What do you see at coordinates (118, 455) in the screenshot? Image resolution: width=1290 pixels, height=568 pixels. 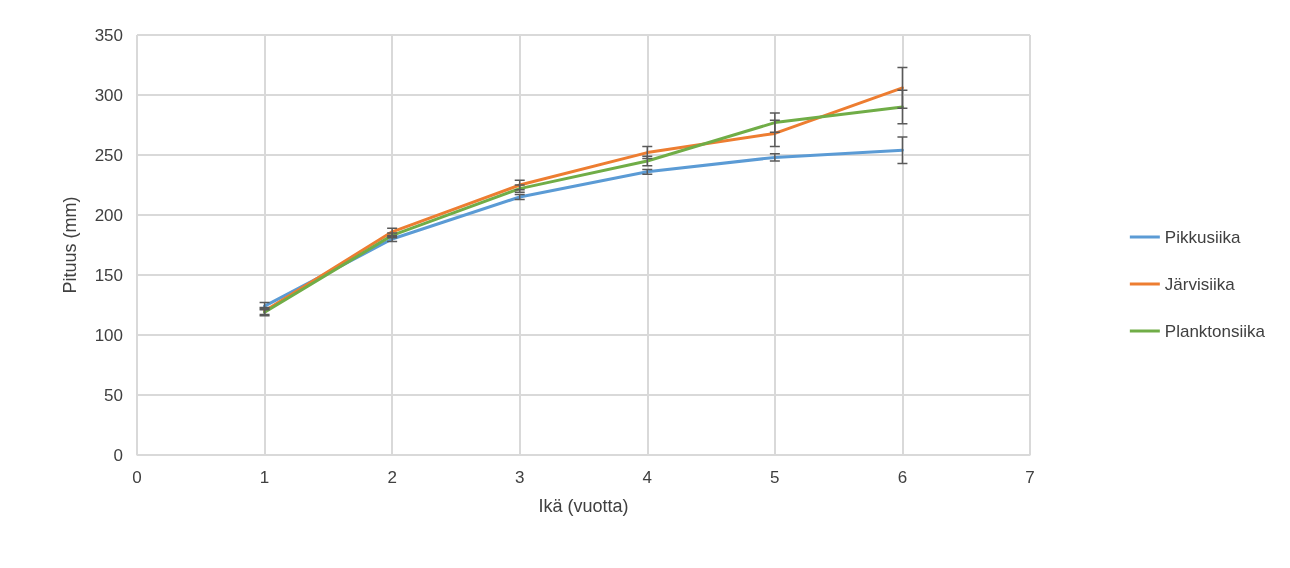 I see `y-tick-label: 0` at bounding box center [118, 455].